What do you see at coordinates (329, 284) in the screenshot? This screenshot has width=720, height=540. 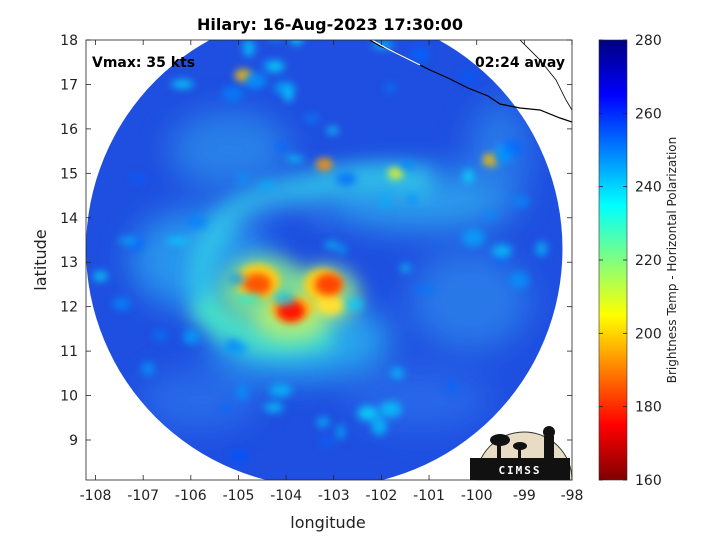 I see `feature-eyewall-arc-east` at bounding box center [329, 284].